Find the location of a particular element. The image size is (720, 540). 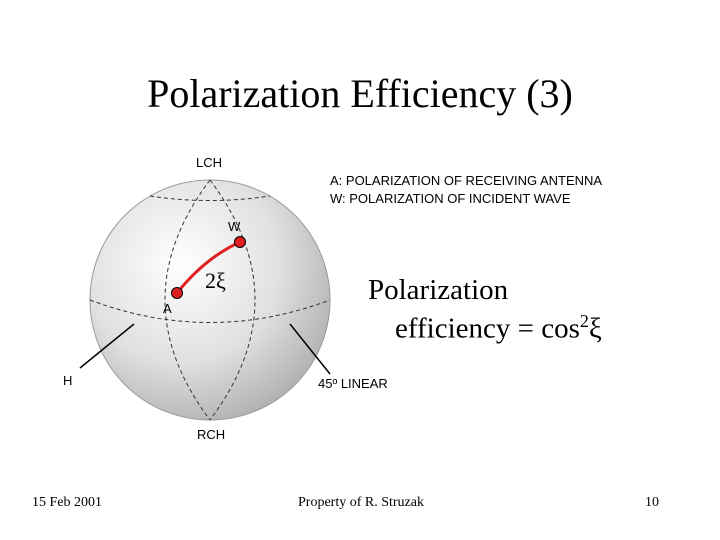

linear45-label: 45º LINEAR is located at coordinates (353, 383).